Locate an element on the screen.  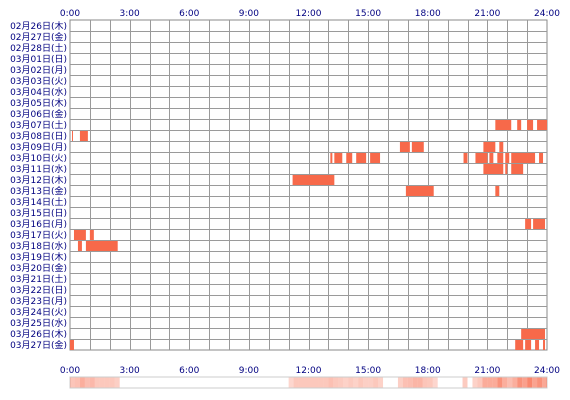
row-label: 03月17日(火) is located at coordinates (38, 235).